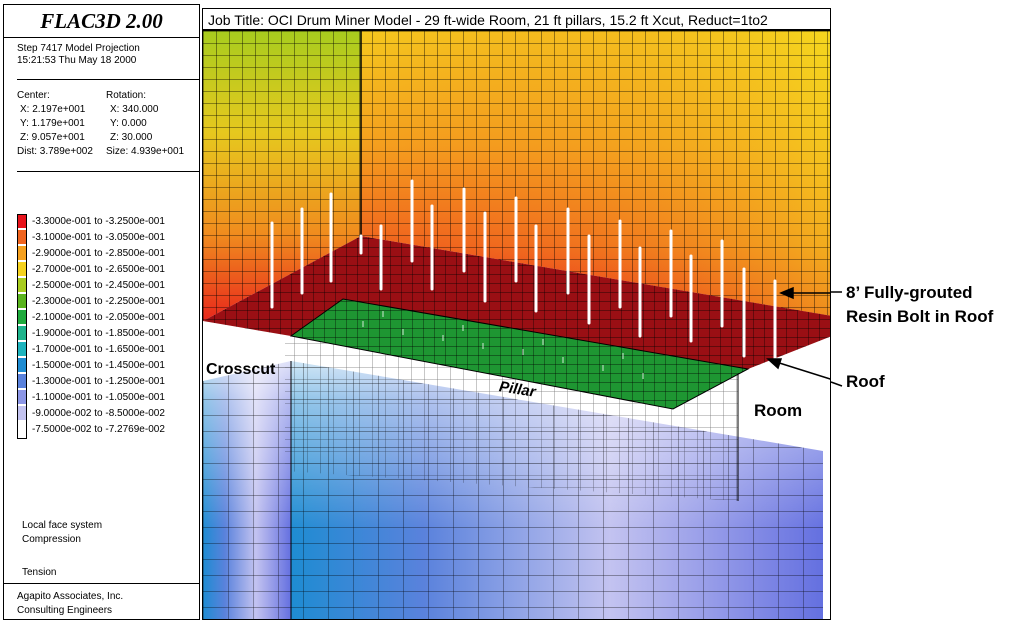 This screenshot has width=1024, height=634. What do you see at coordinates (77, 60) in the screenshot?
I see `time-line: 15:21:53 Thu May 18 2000` at bounding box center [77, 60].